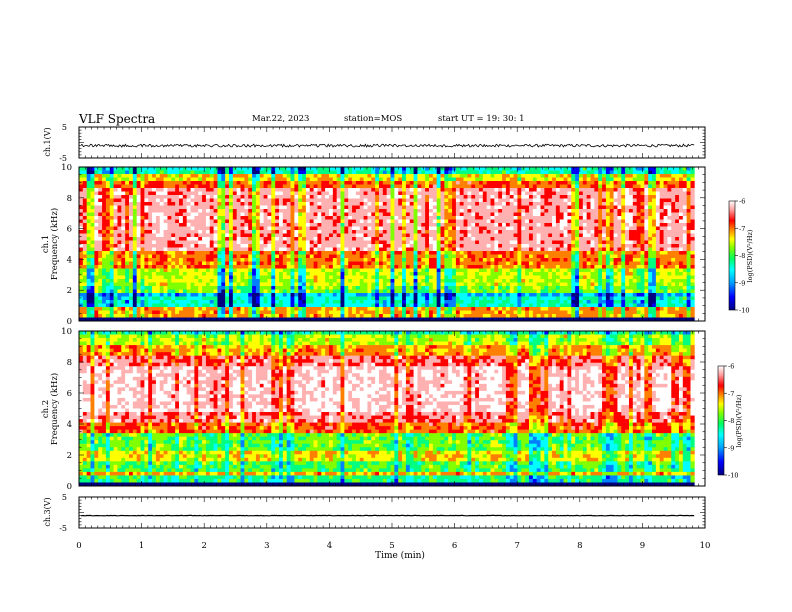  What do you see at coordinates (739, 420) in the screenshot?
I see `ch2-colorbar-label: log(PSD)(V²/Hz)` at bounding box center [739, 420].